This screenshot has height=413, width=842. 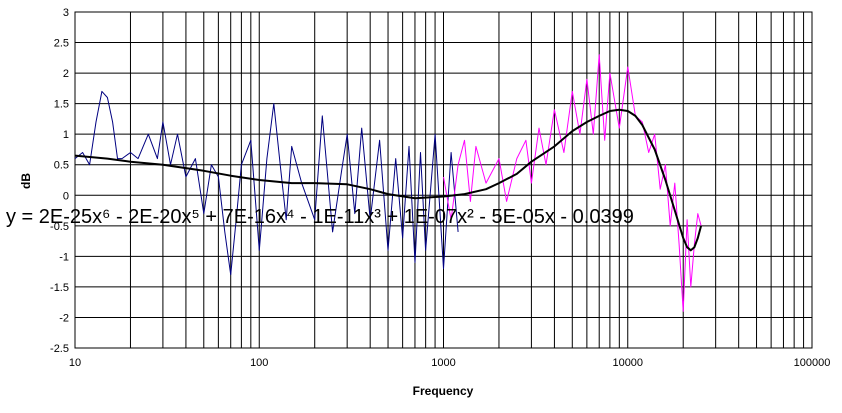 I want to click on y-tick-label: -2, so click(x=64, y=318).